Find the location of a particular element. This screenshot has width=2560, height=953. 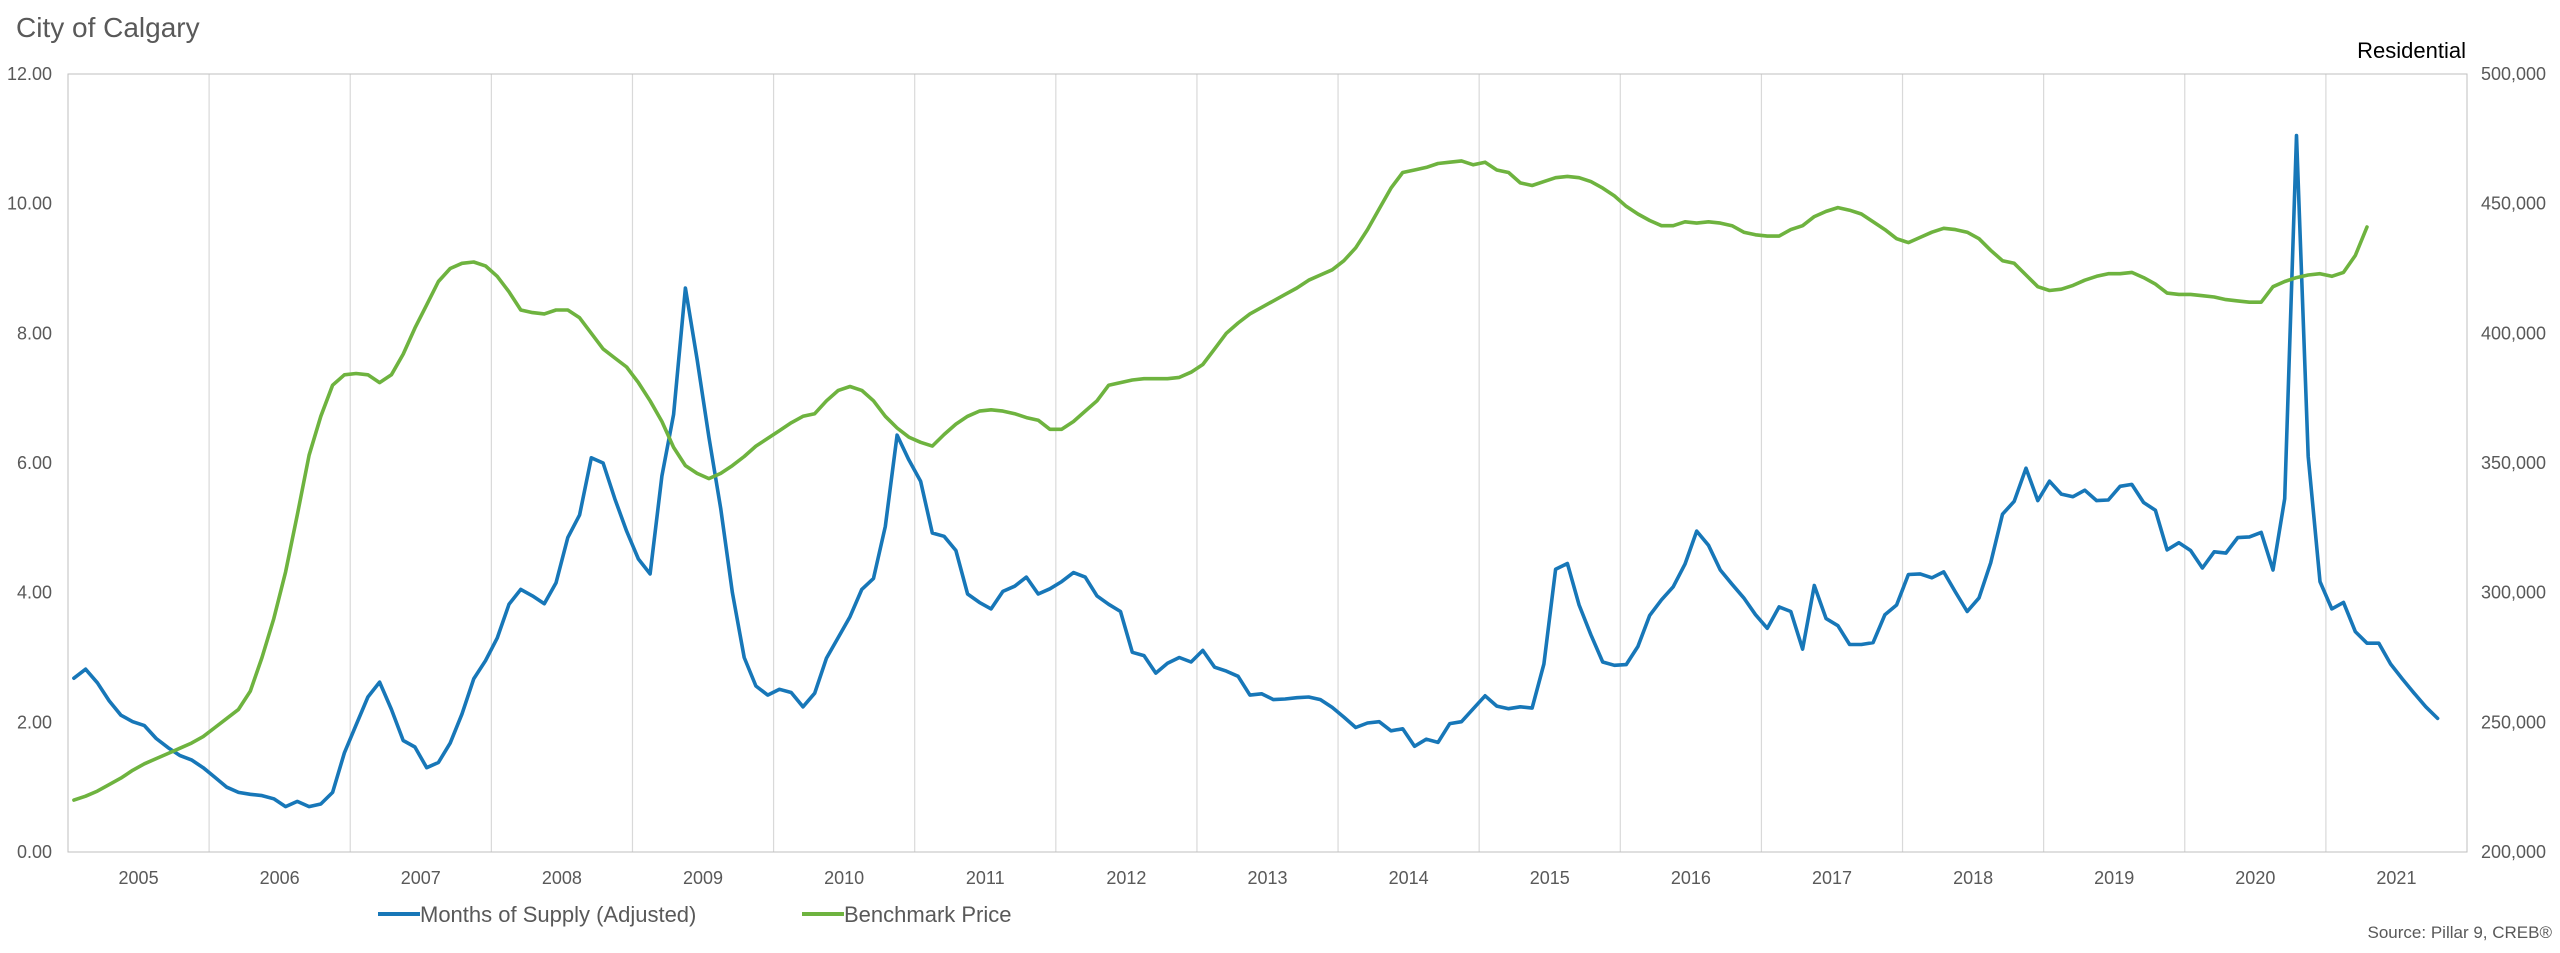

x-tick-label: 2010 is located at coordinates (844, 878).